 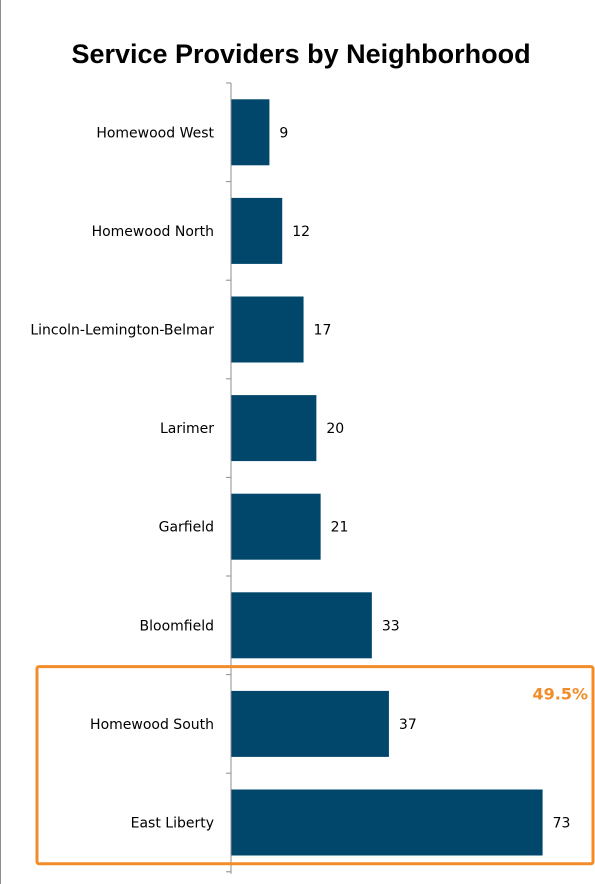 What do you see at coordinates (560, 694) in the screenshot?
I see `highlight-percentage: 49.5%` at bounding box center [560, 694].